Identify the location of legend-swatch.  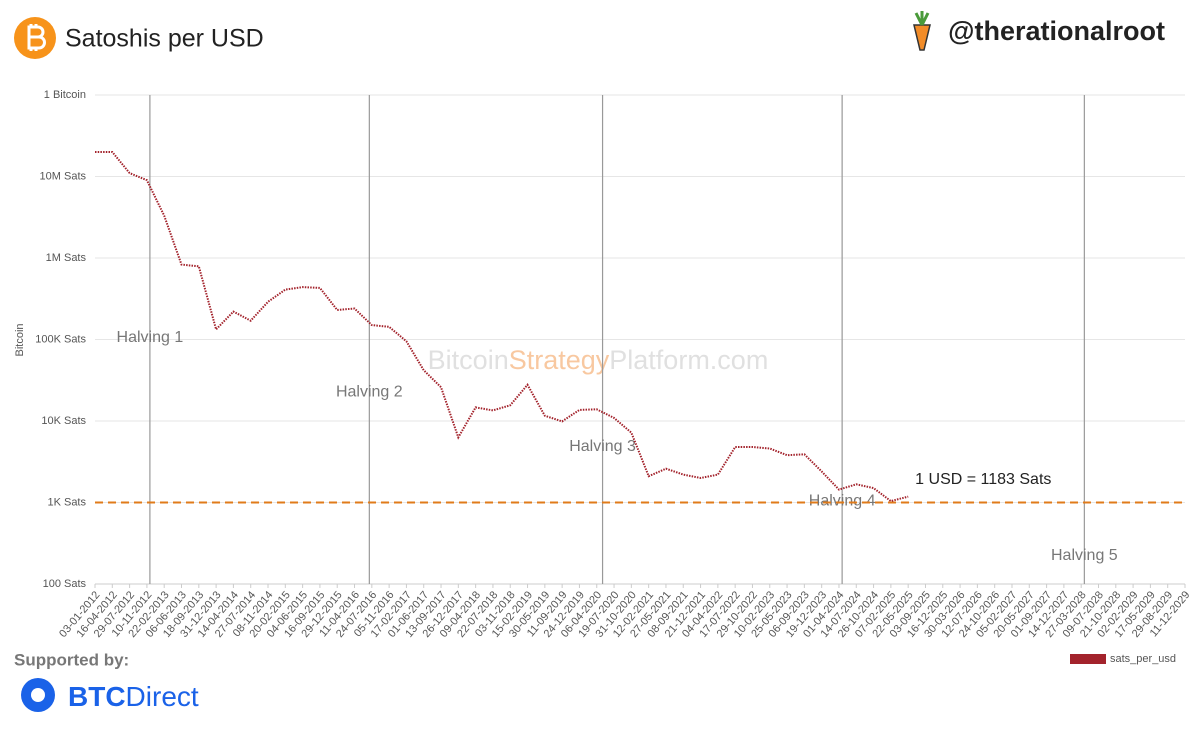
(1088, 659).